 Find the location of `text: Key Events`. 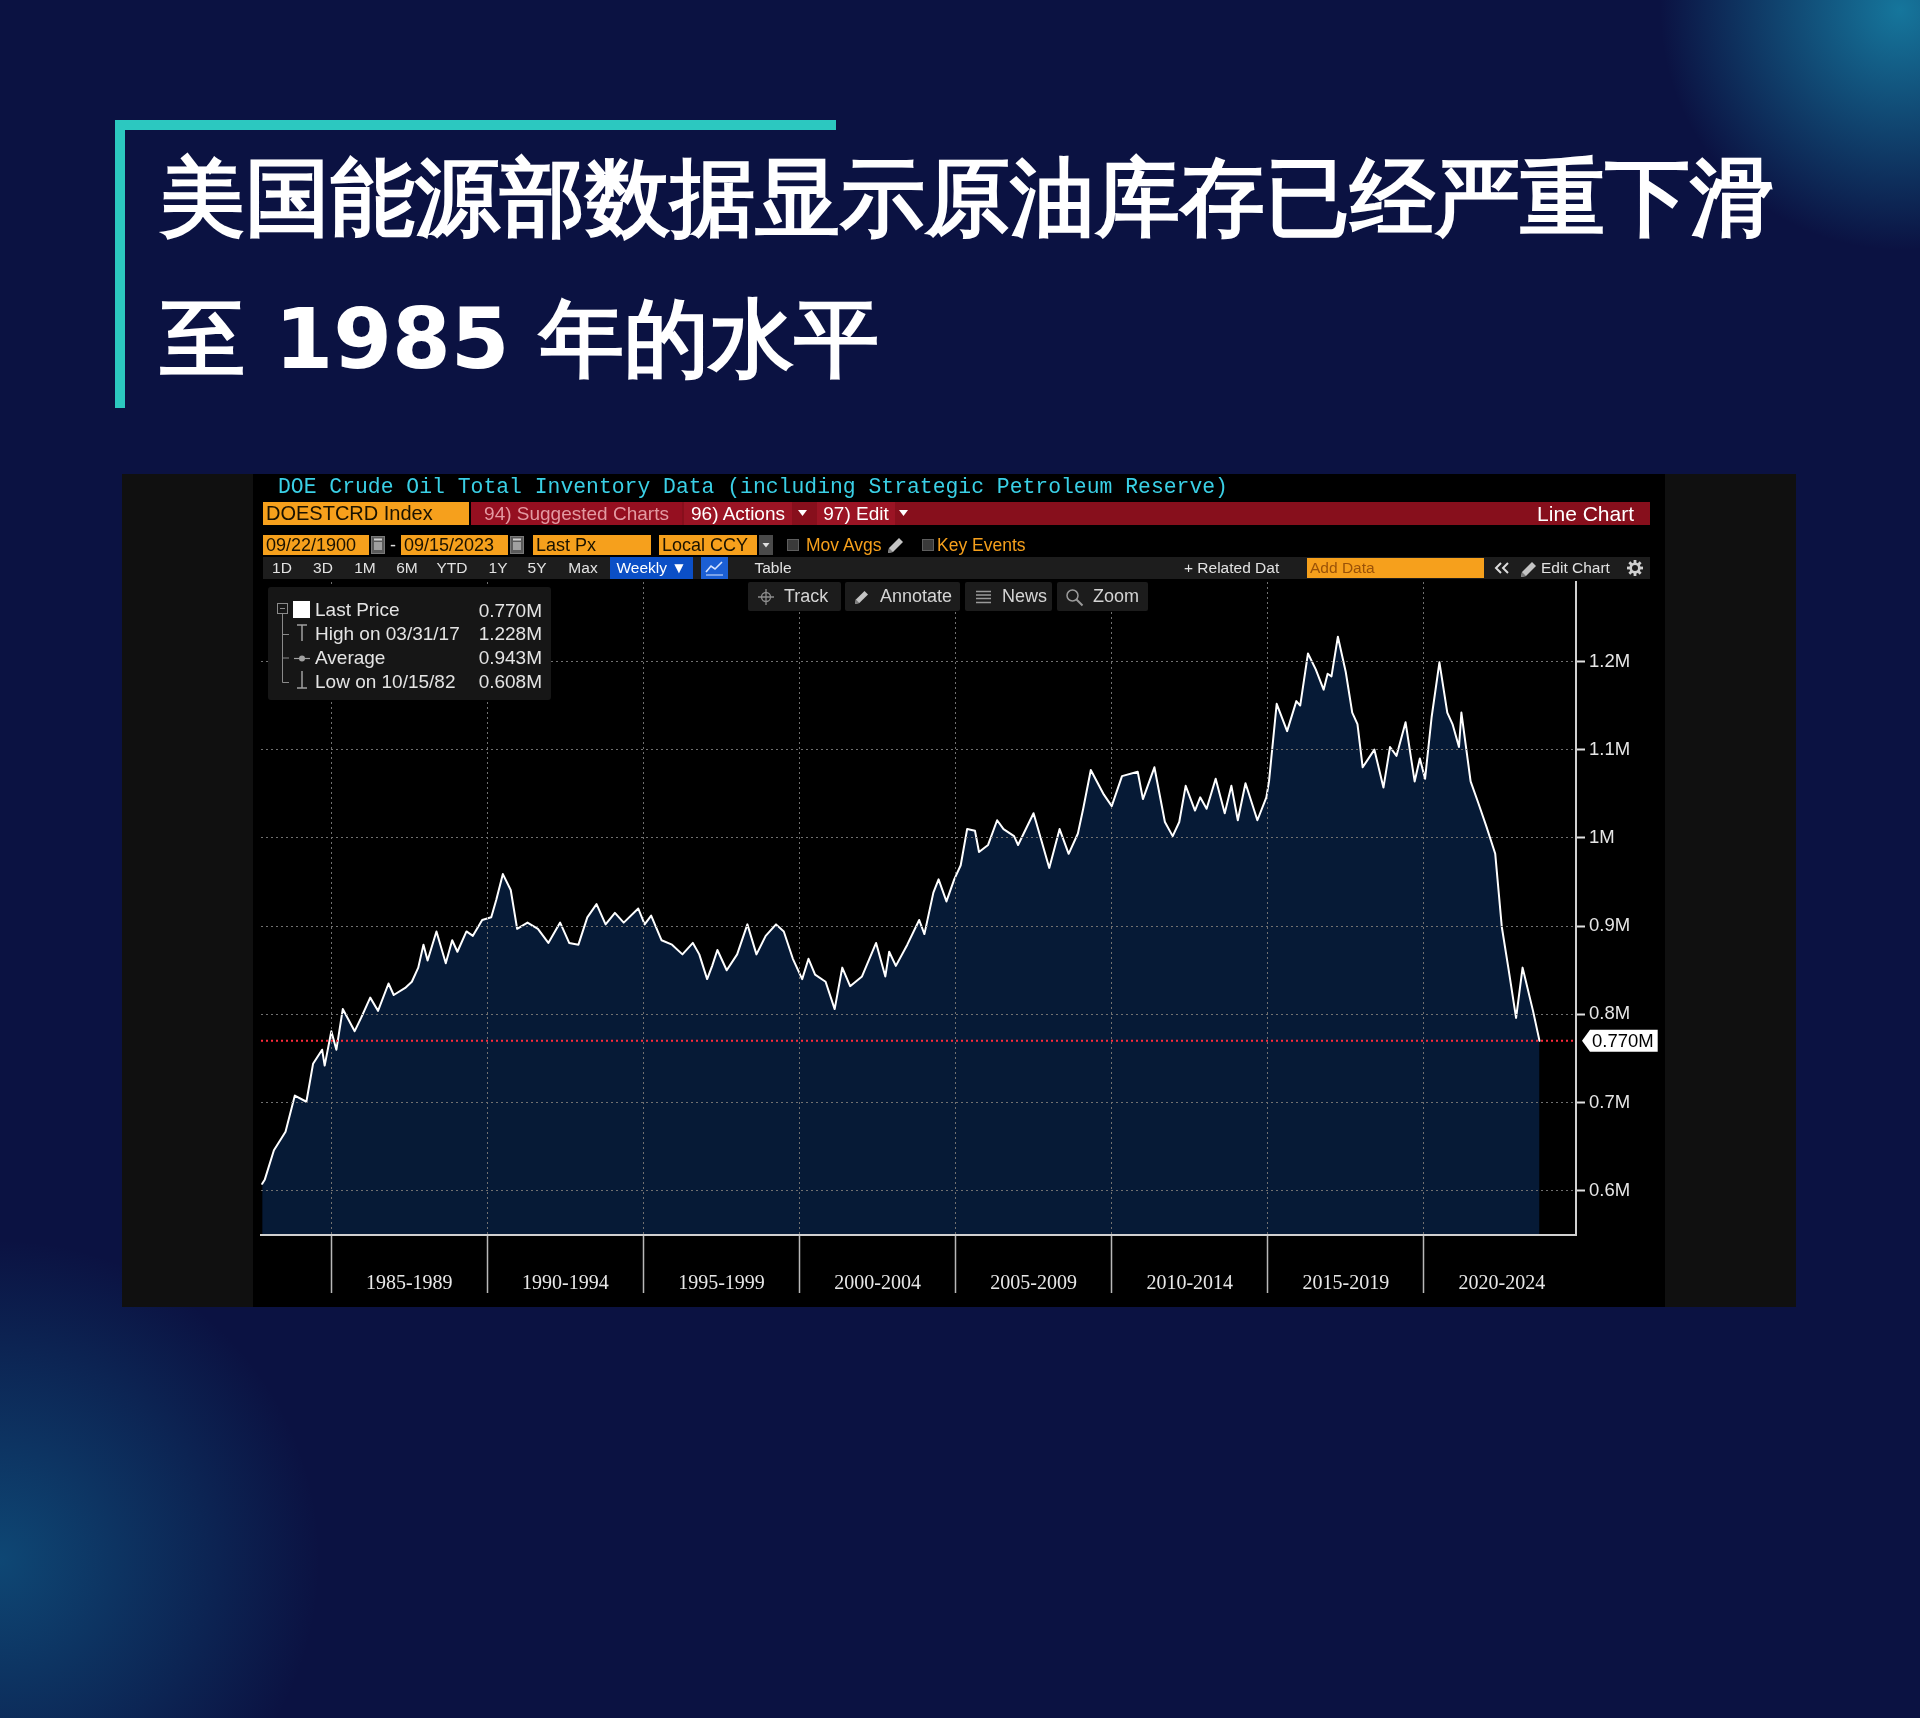

text: Key Events is located at coordinates (982, 545).